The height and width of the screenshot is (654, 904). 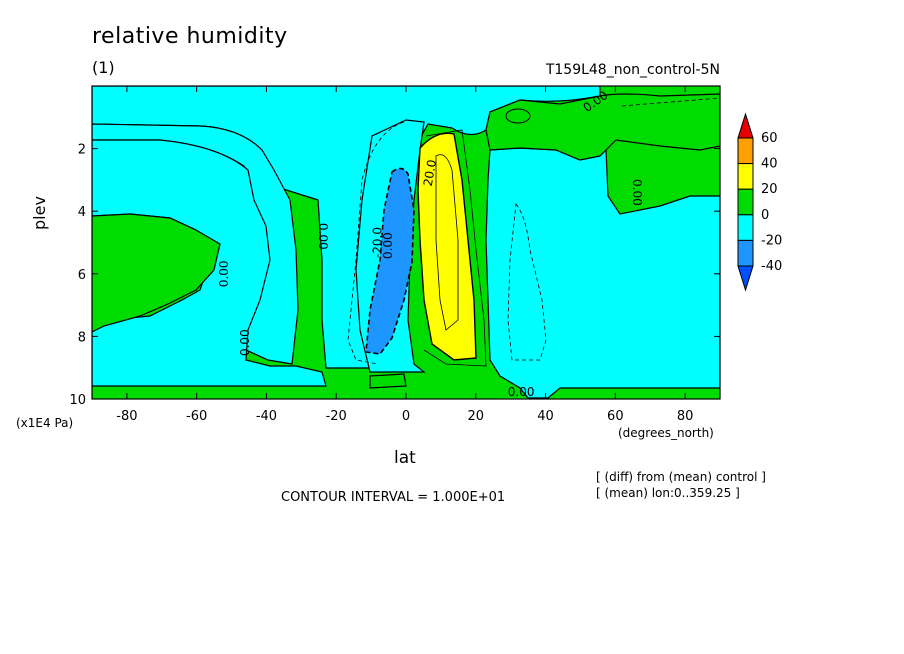 What do you see at coordinates (745, 278) in the screenshot?
I see `colorbar-bottom-arrow` at bounding box center [745, 278].